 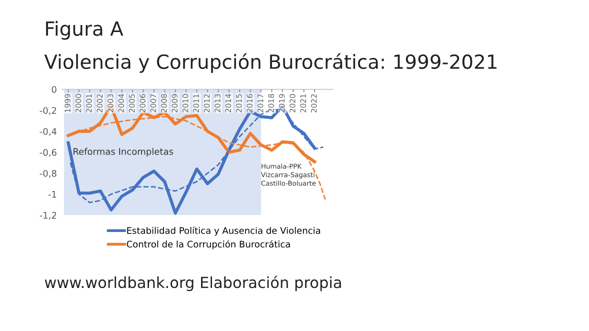 What do you see at coordinates (270, 63) in the screenshot?
I see `chart-subtitle: Violencia y Corrupción Burocrática: 1999-2021` at bounding box center [270, 63].